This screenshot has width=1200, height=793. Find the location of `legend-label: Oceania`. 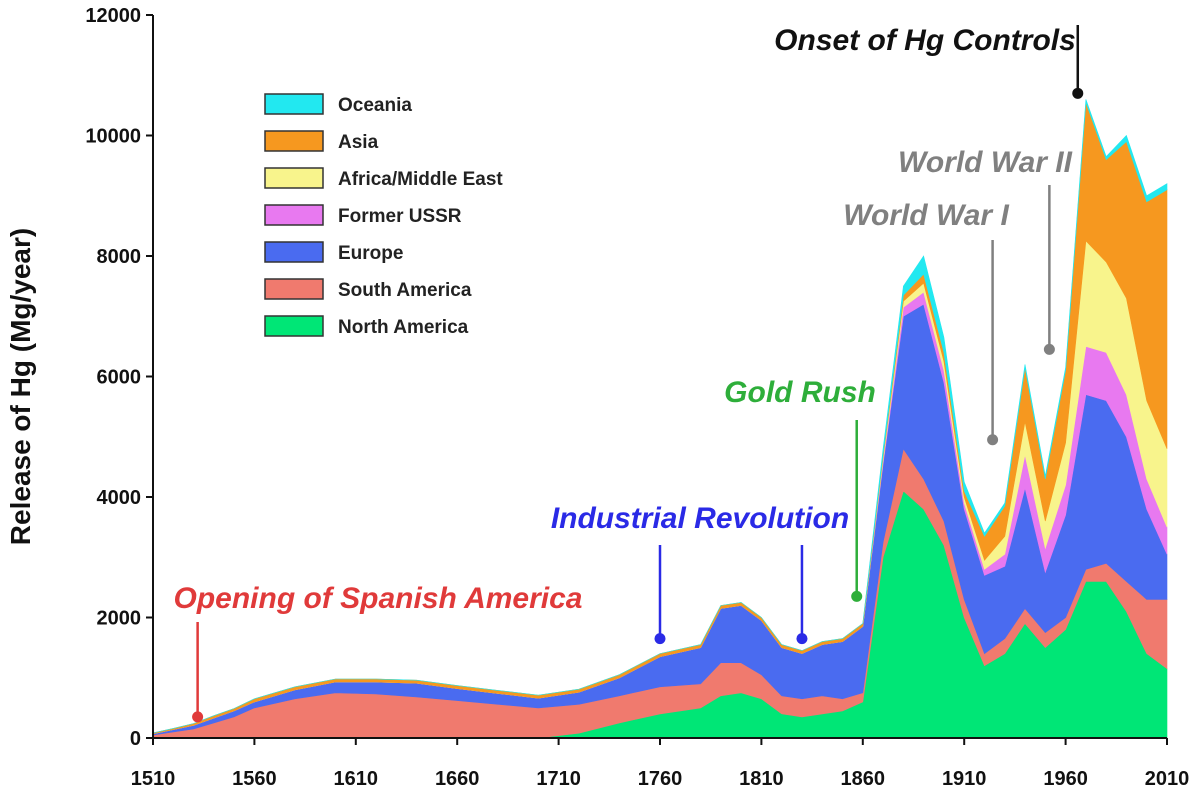

legend-label: Oceania is located at coordinates (375, 105).